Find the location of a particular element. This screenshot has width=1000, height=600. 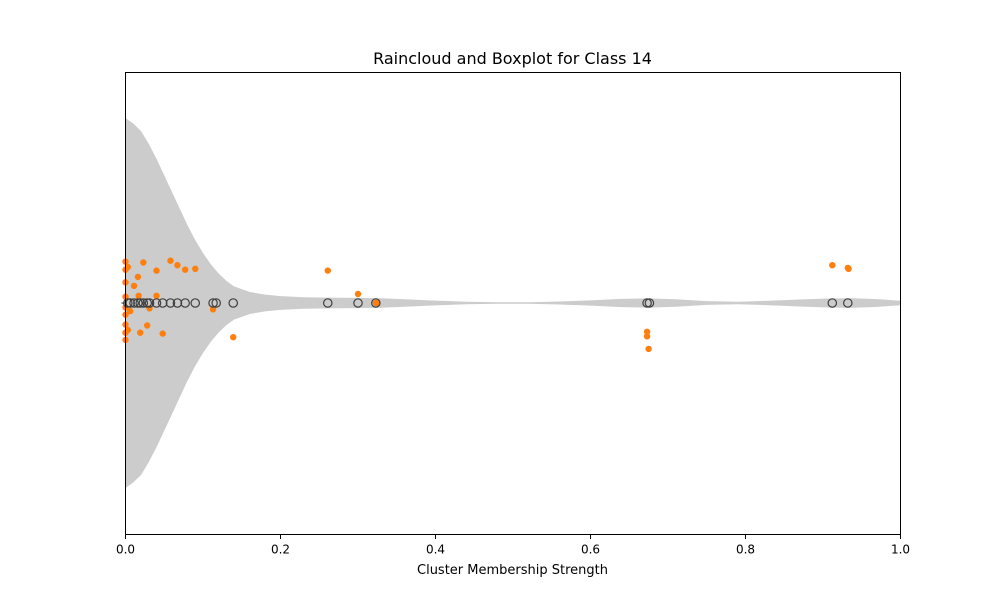

x-tick-label: 0.2 is located at coordinates (280, 550).